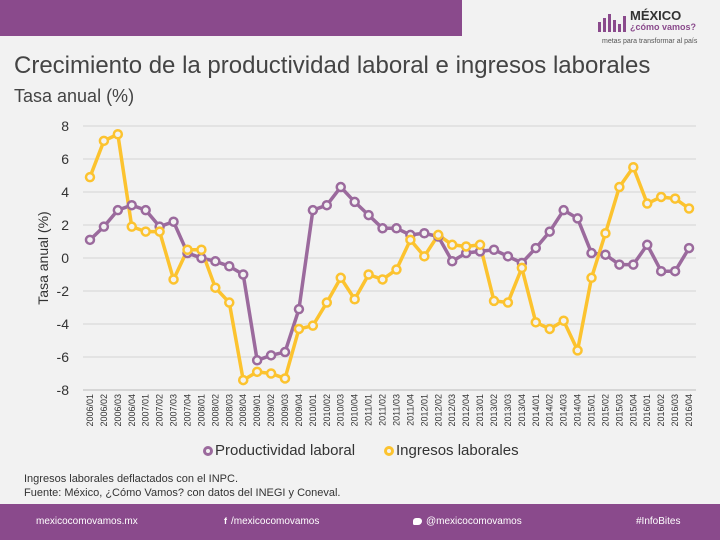 The width and height of the screenshot is (720, 540). I want to click on y-tick-label: 6, so click(65, 159).